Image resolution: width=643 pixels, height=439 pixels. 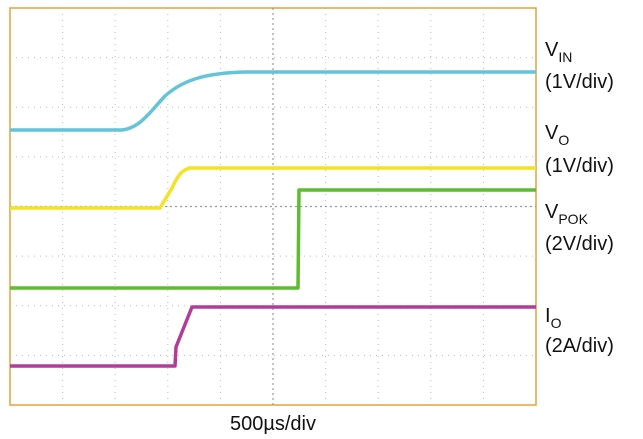 I want to click on channel-symbol: I, so click(x=548, y=316).